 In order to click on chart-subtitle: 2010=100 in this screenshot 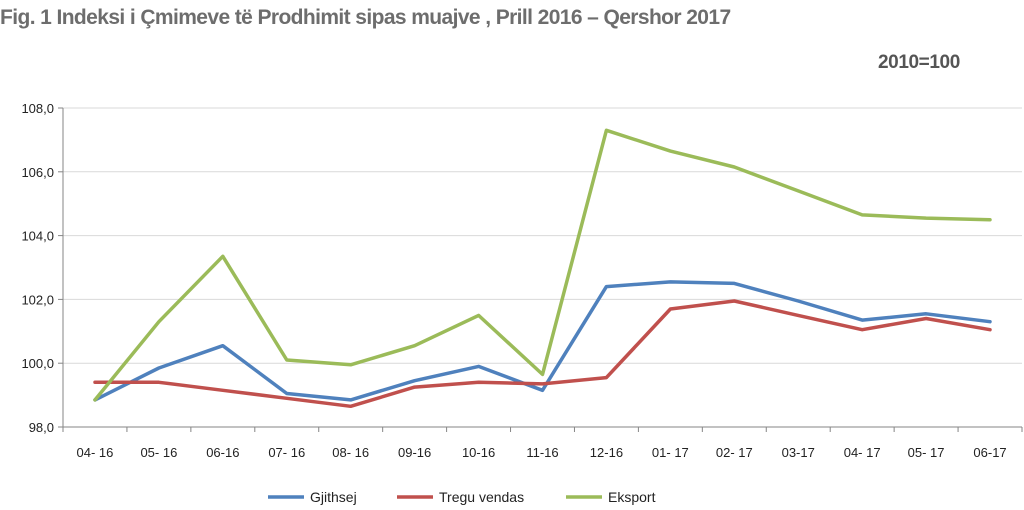, I will do `click(919, 62)`.